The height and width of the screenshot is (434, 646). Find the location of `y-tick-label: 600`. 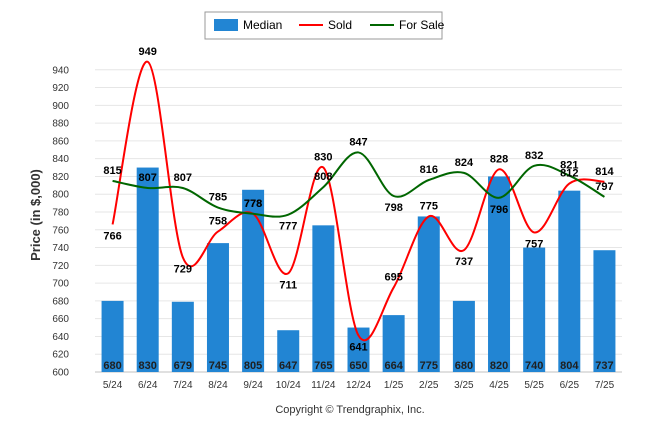

y-tick-label: 600 is located at coordinates (60, 373).